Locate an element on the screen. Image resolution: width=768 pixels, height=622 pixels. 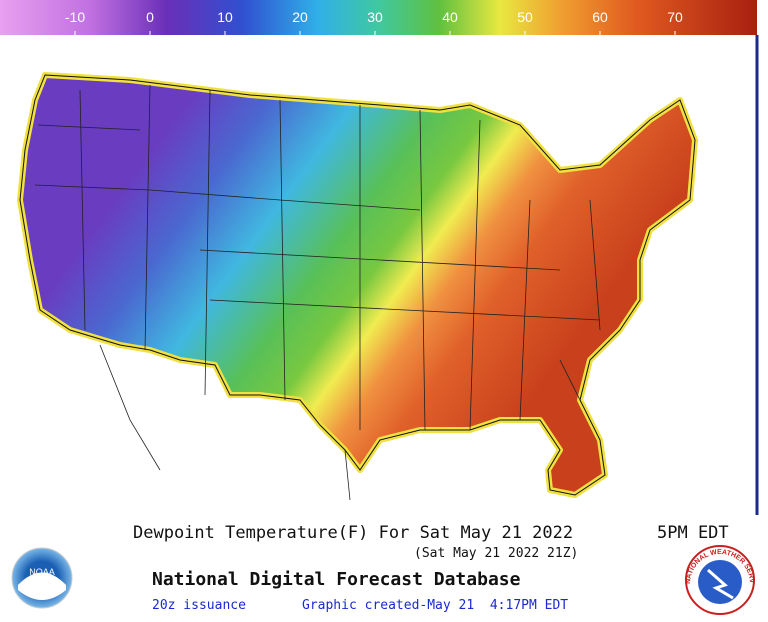
colorbar-tick-label: 60 is located at coordinates (600, 17).